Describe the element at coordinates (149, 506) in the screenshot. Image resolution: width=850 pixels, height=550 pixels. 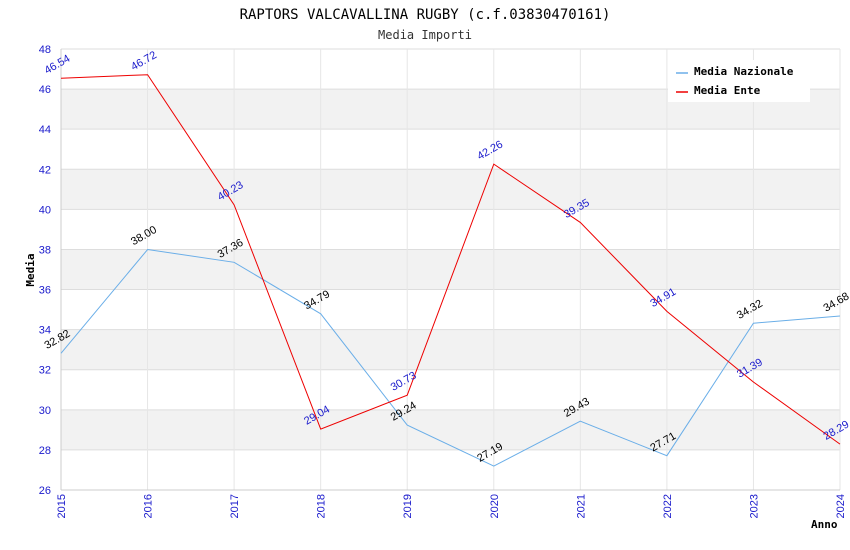
I see `x-tick-label: 2016` at that location.